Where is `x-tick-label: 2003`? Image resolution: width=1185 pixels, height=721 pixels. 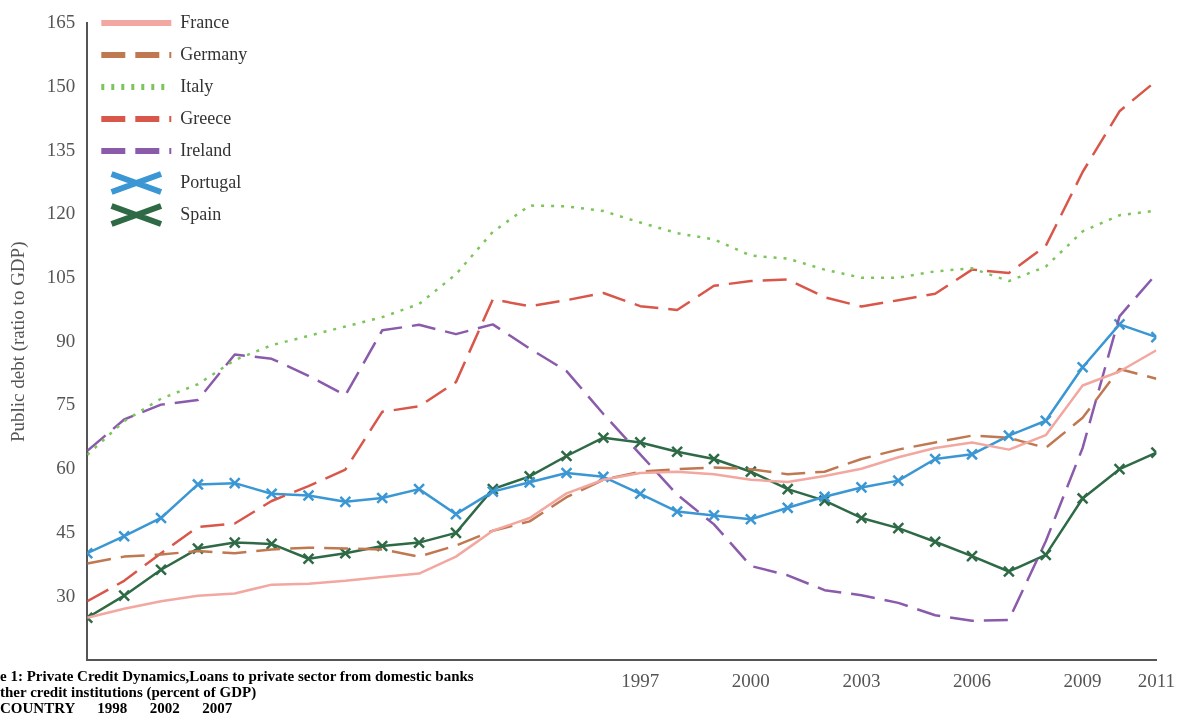
x-tick-label: 2003 is located at coordinates (861, 680).